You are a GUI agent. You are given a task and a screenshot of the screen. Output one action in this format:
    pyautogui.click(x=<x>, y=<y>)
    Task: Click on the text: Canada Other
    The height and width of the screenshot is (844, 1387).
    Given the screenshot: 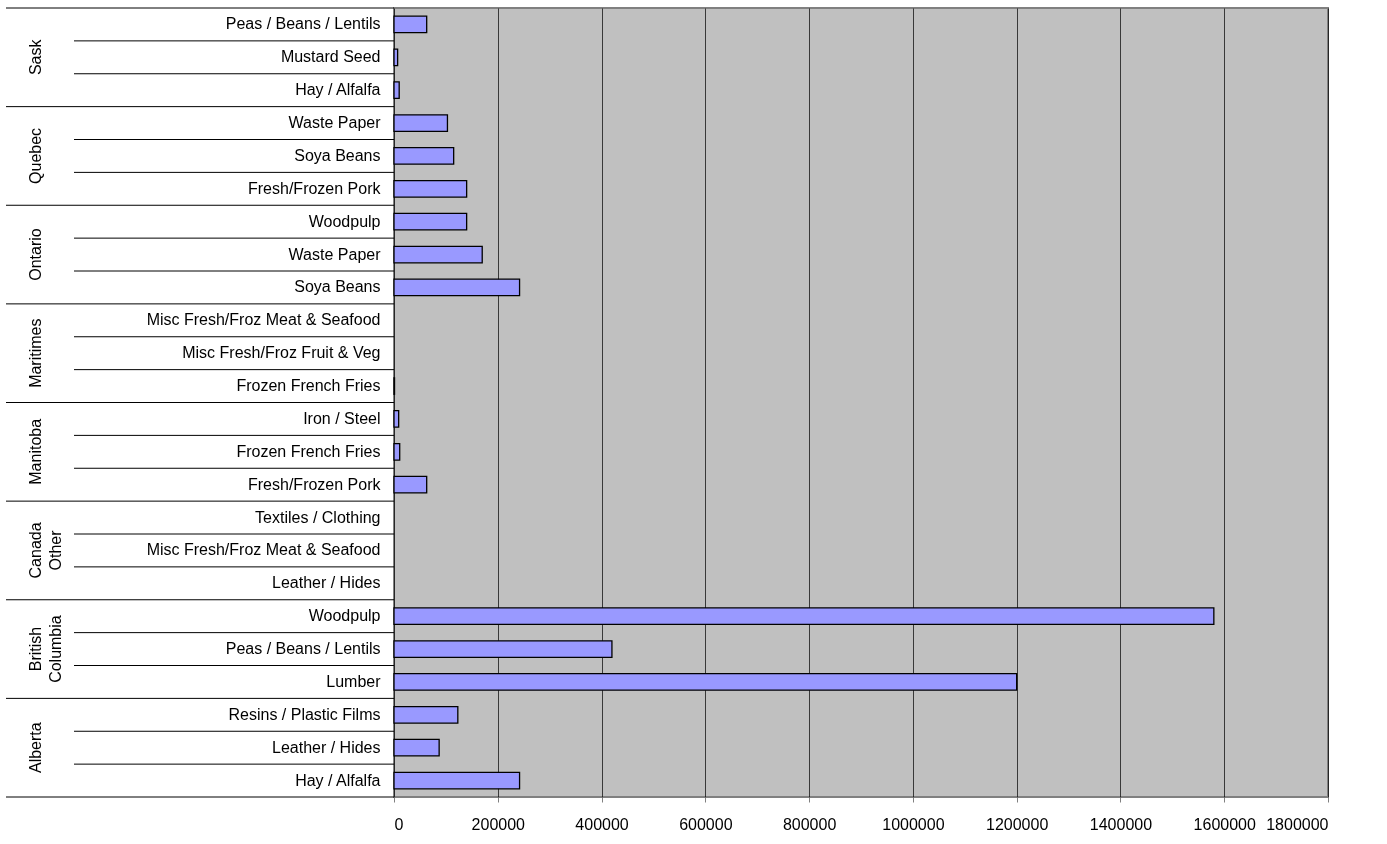 What is the action you would take?
    pyautogui.click(x=45, y=550)
    